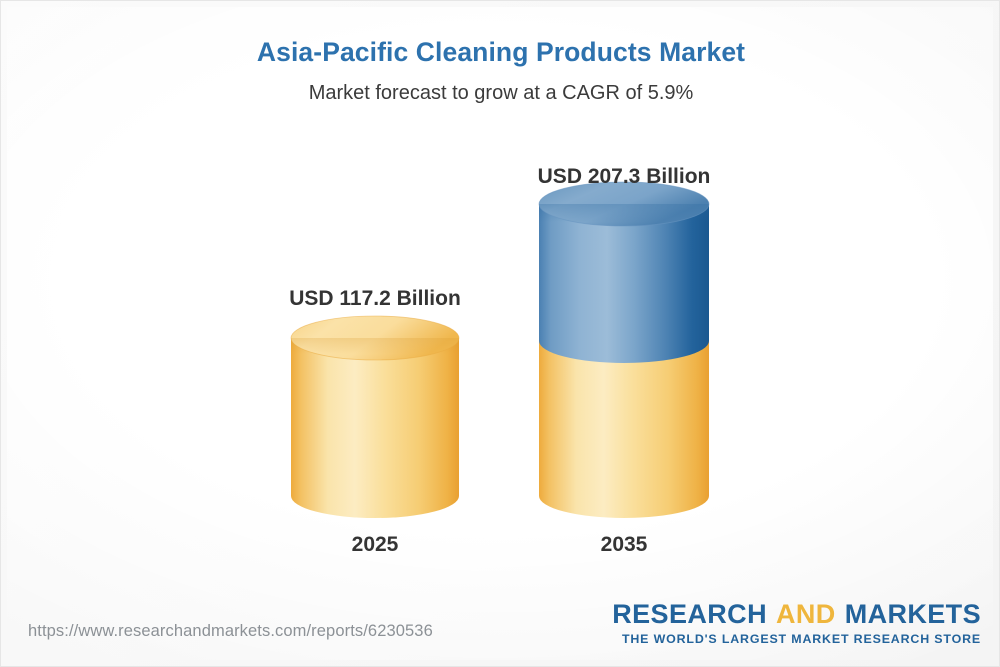  What do you see at coordinates (375, 544) in the screenshot?
I see `bar-category-label-2025: 2025` at bounding box center [375, 544].